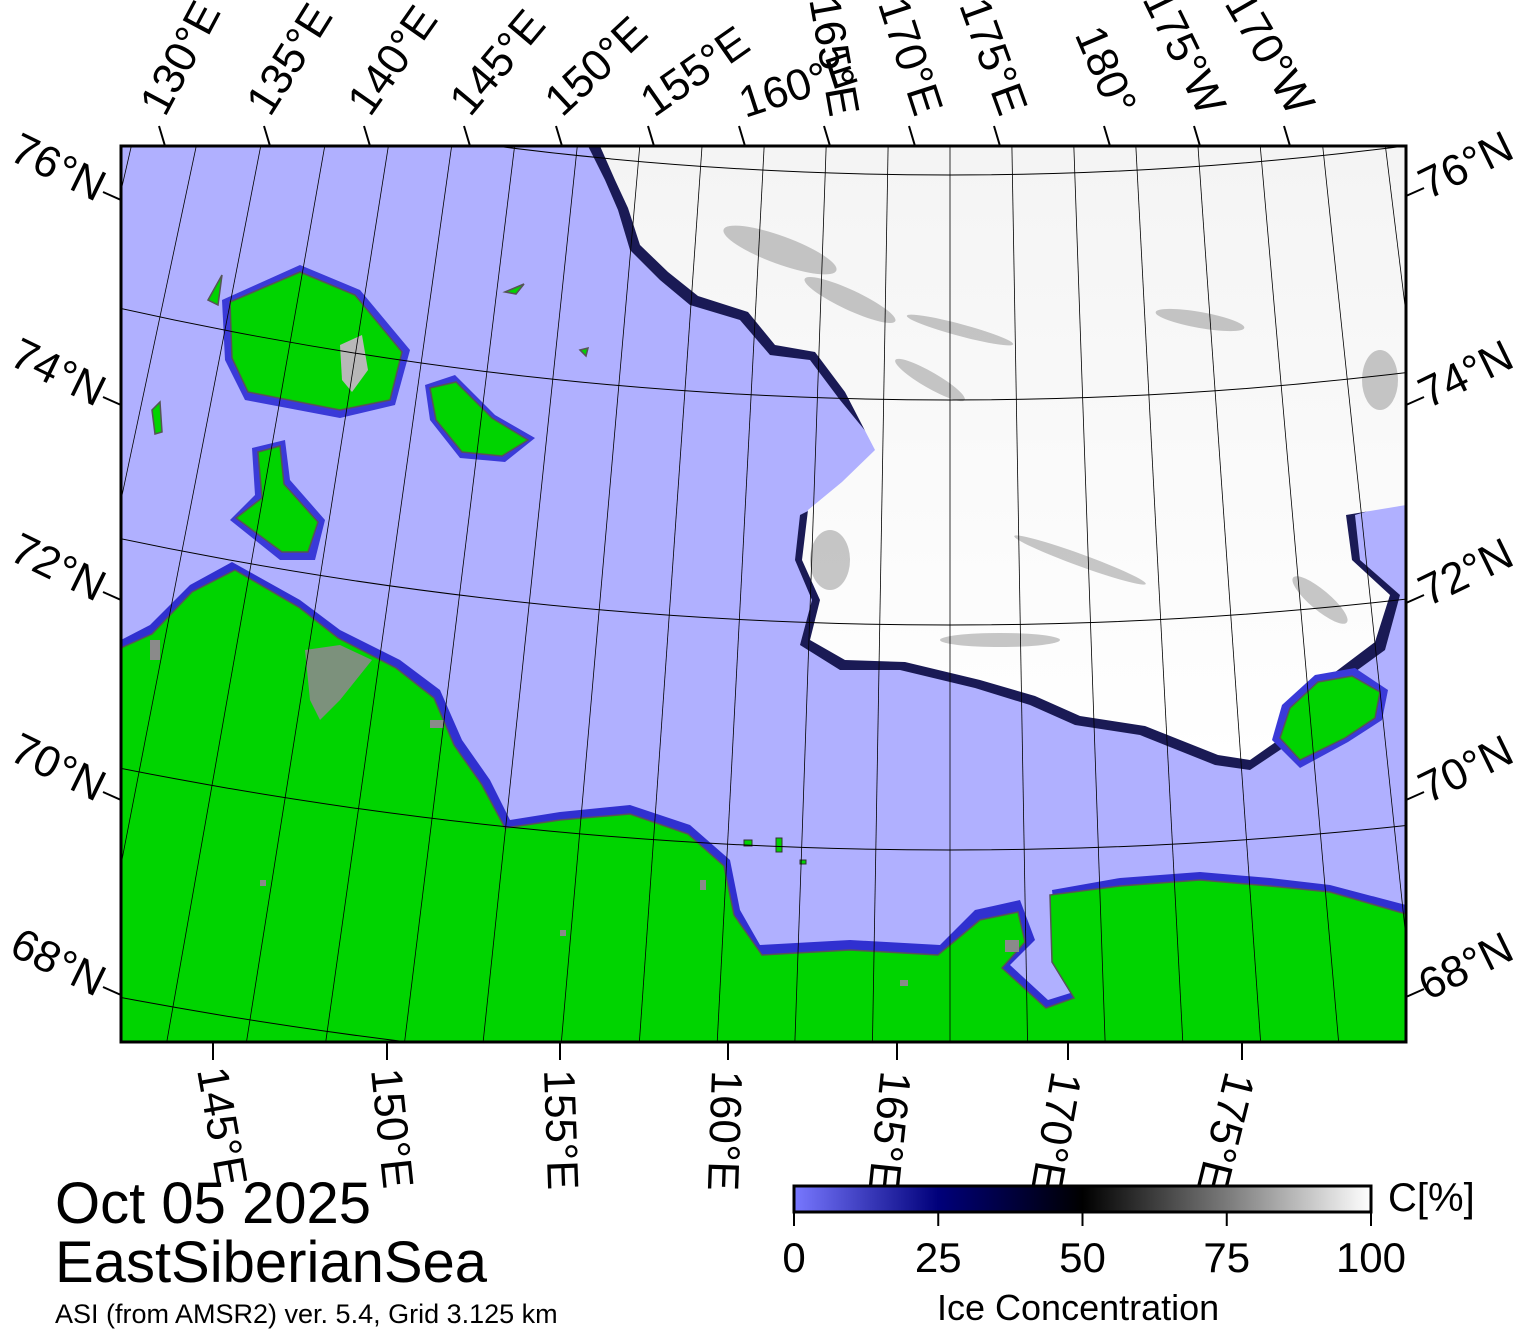 The image size is (1527, 1336). I want to click on left-latitude-label: 70°N, so click(58, 767).